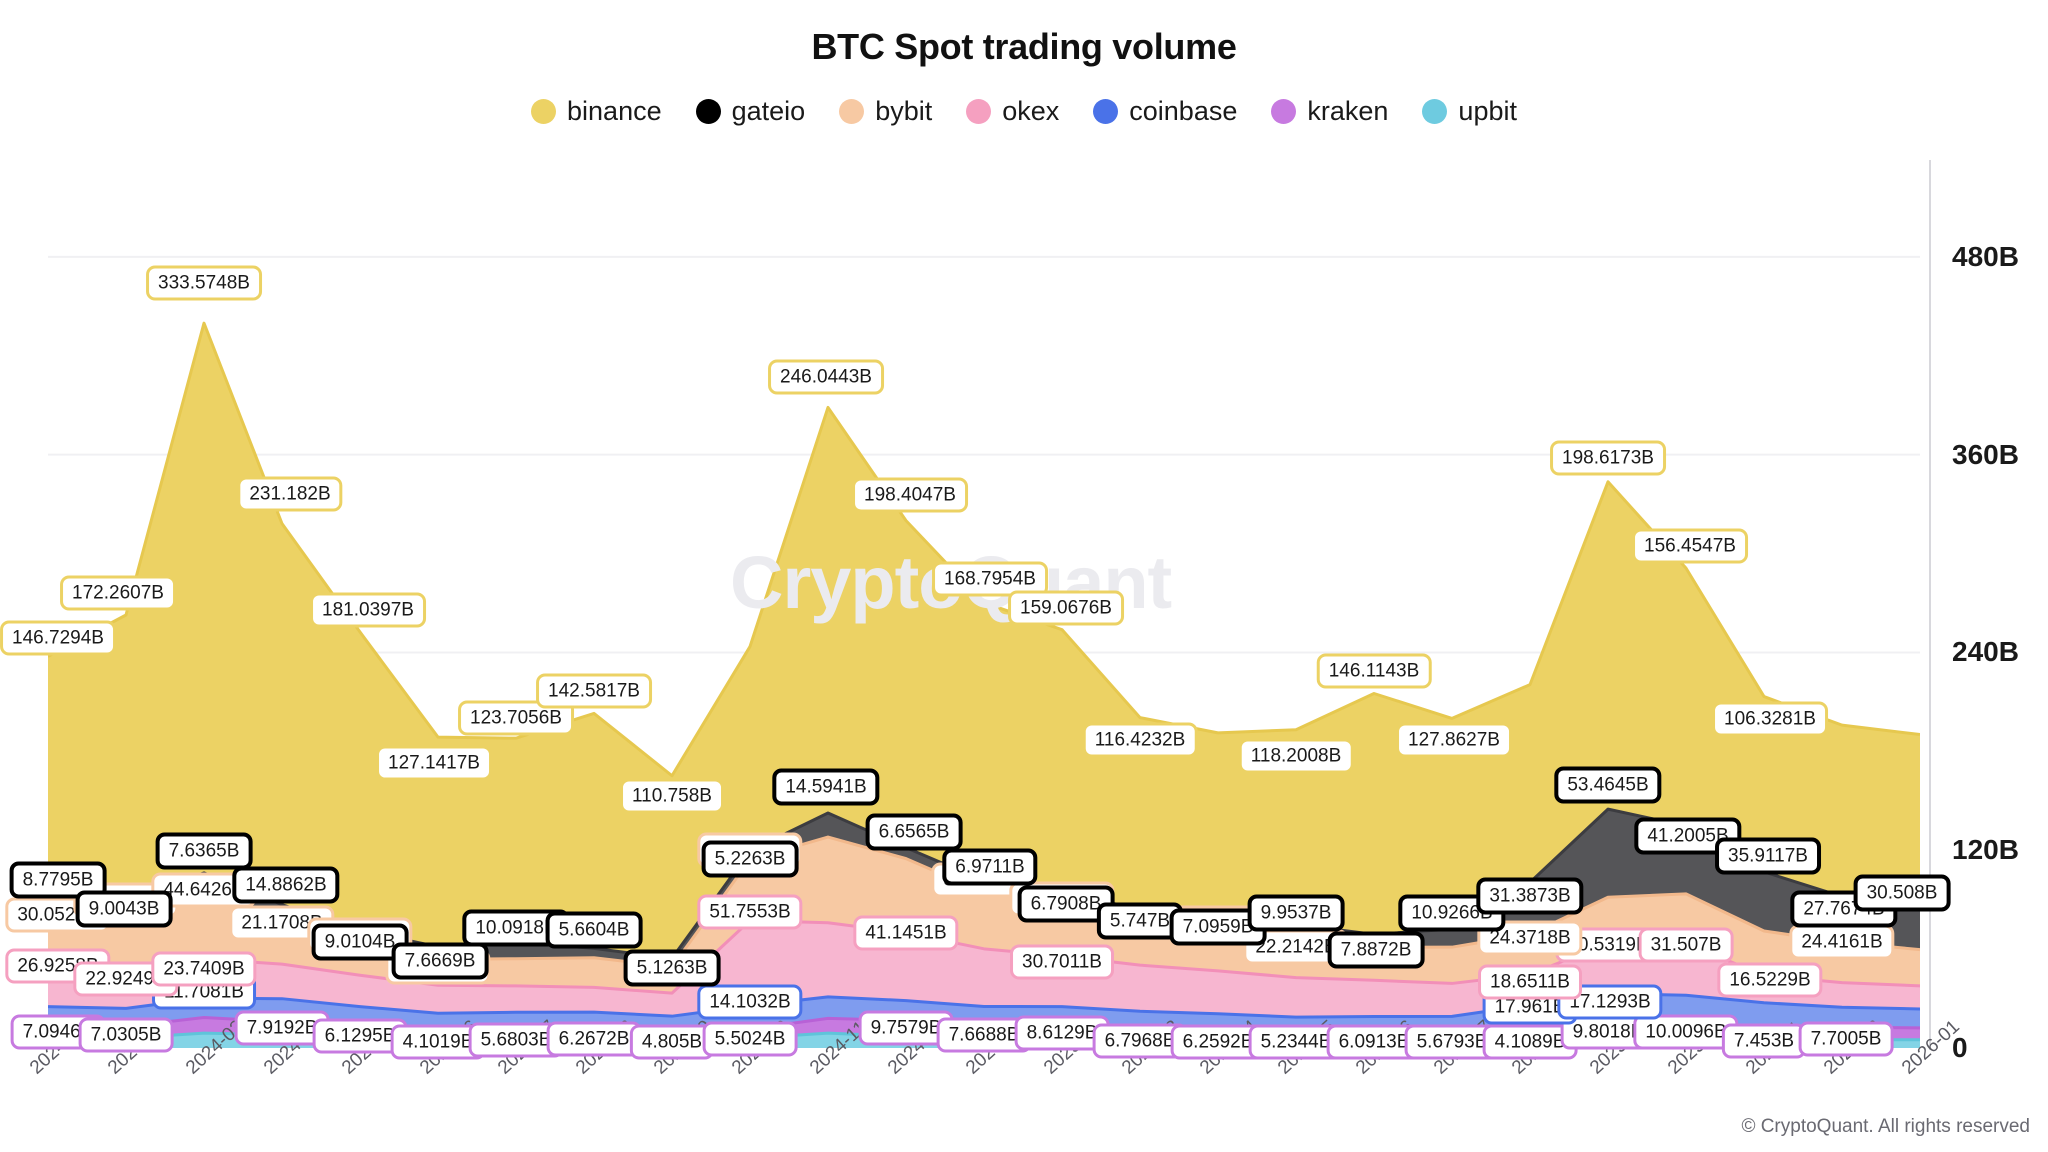 The image size is (2048, 1152). I want to click on data-label-binance: 116.4232B, so click(1140, 740).